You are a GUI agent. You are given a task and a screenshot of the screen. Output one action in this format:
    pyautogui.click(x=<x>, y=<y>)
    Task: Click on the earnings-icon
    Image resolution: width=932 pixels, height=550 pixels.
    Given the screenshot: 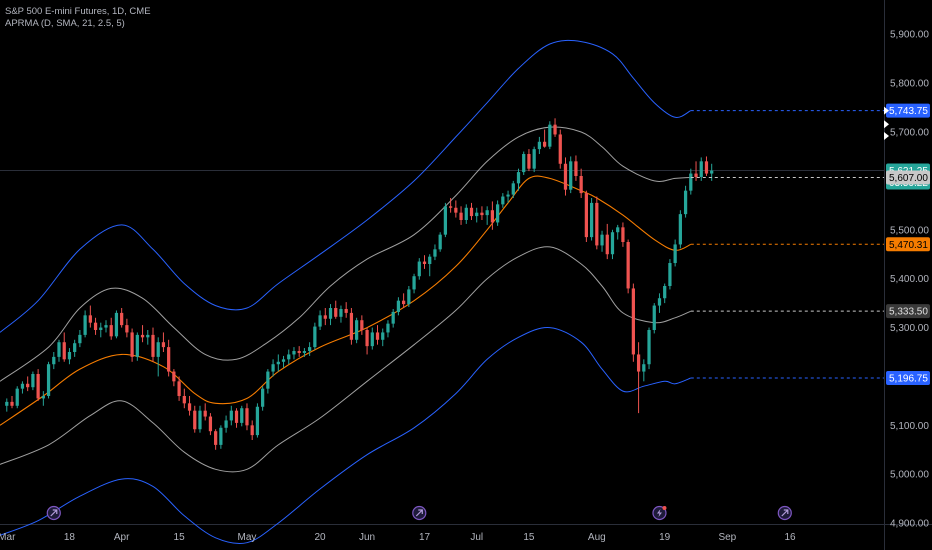 What is the action you would take?
    pyautogui.click(x=659, y=513)
    